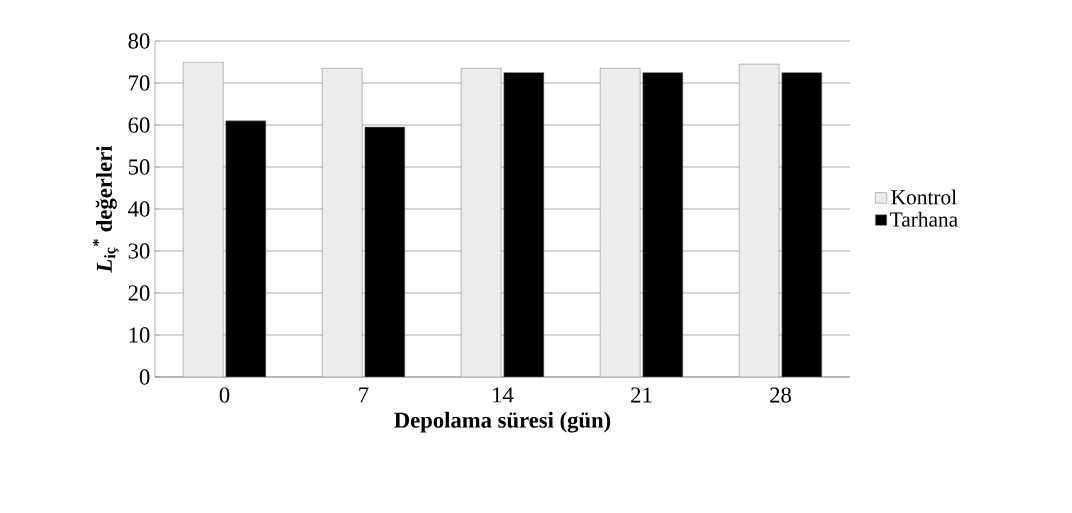  Describe the element at coordinates (139, 335) in the screenshot. I see `y-tick-label: 10` at that location.